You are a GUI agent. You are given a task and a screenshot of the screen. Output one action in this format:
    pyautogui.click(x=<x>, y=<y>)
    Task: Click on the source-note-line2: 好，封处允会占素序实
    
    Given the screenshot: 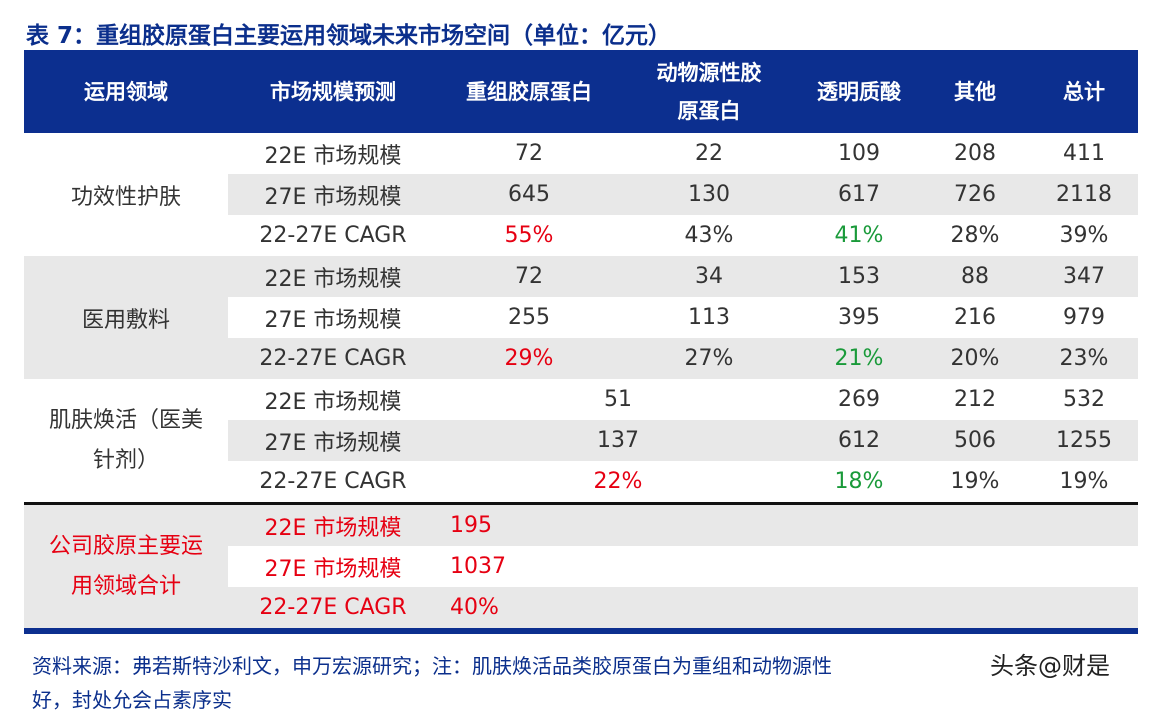 What is the action you would take?
    pyautogui.click(x=132, y=700)
    